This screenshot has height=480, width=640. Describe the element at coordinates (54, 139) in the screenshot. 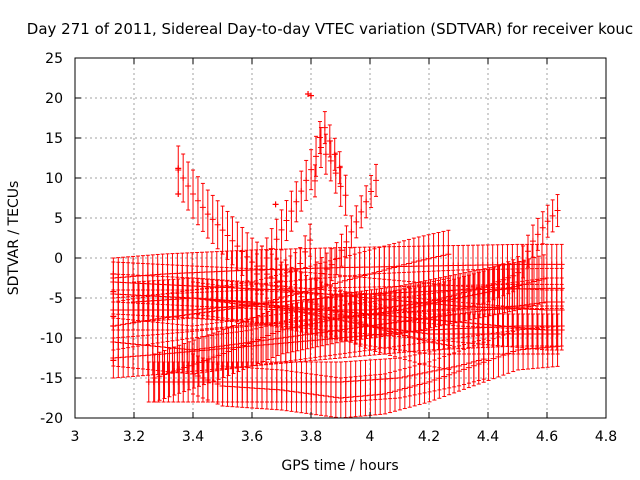

I see `y-tick-label: 15` at that location.